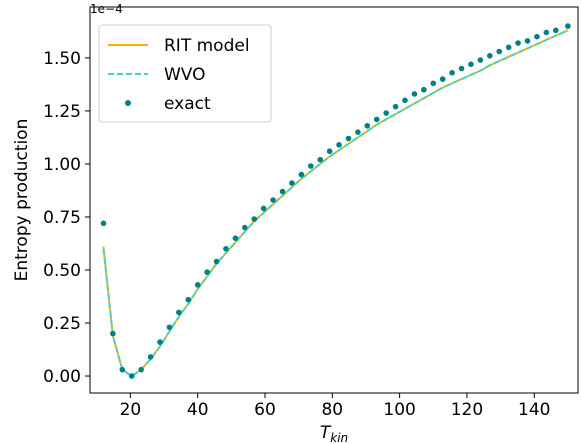  I want to click on y-tick-label: 0.00, so click(62, 377).